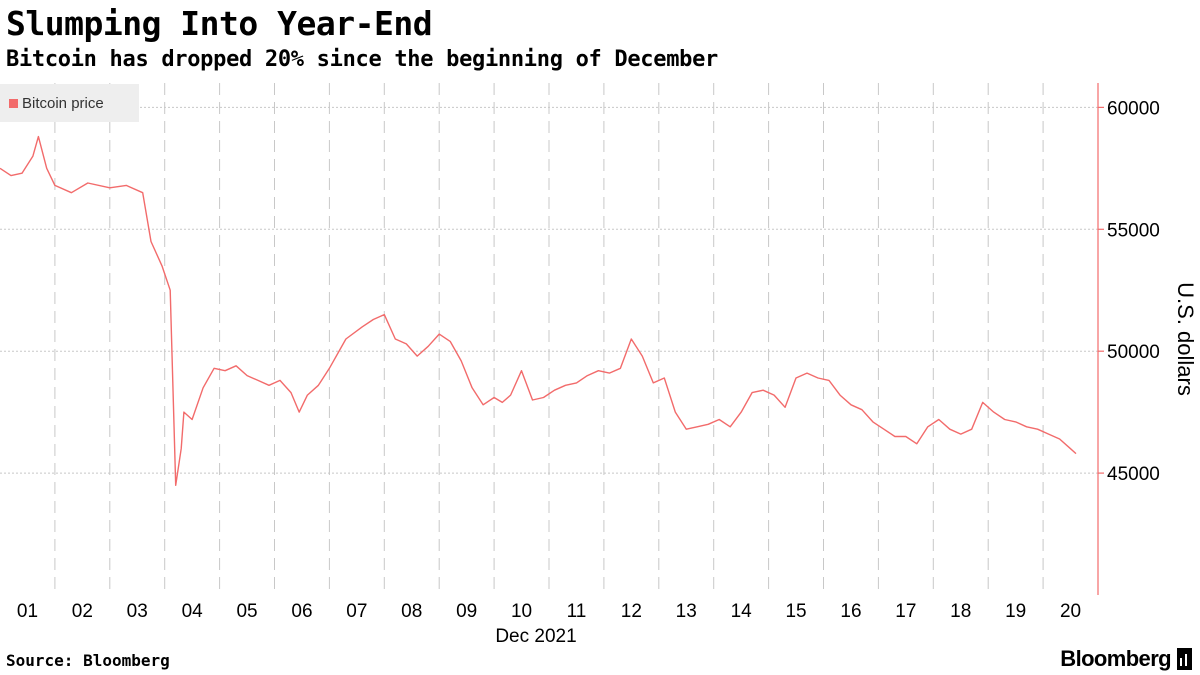  Describe the element at coordinates (246, 611) in the screenshot. I see `x-tick-label: 05` at that location.